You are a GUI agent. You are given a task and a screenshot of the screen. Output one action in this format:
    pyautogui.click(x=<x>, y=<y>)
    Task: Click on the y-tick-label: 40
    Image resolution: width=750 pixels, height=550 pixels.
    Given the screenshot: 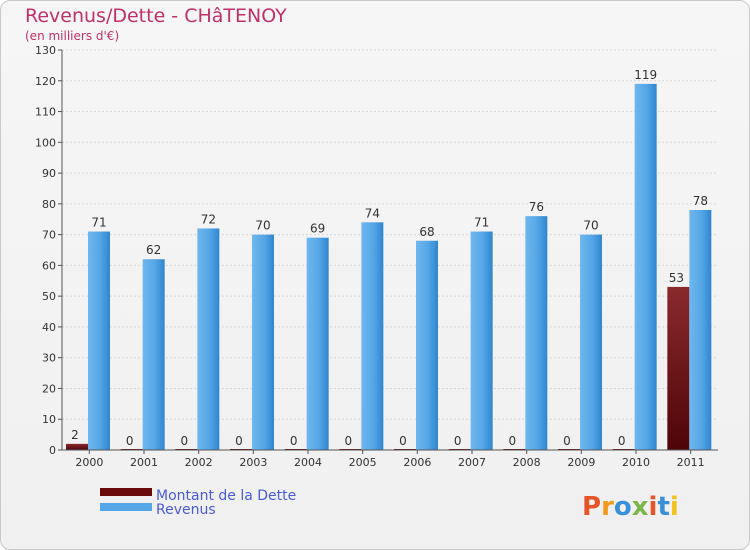 What is the action you would take?
    pyautogui.click(x=49, y=327)
    